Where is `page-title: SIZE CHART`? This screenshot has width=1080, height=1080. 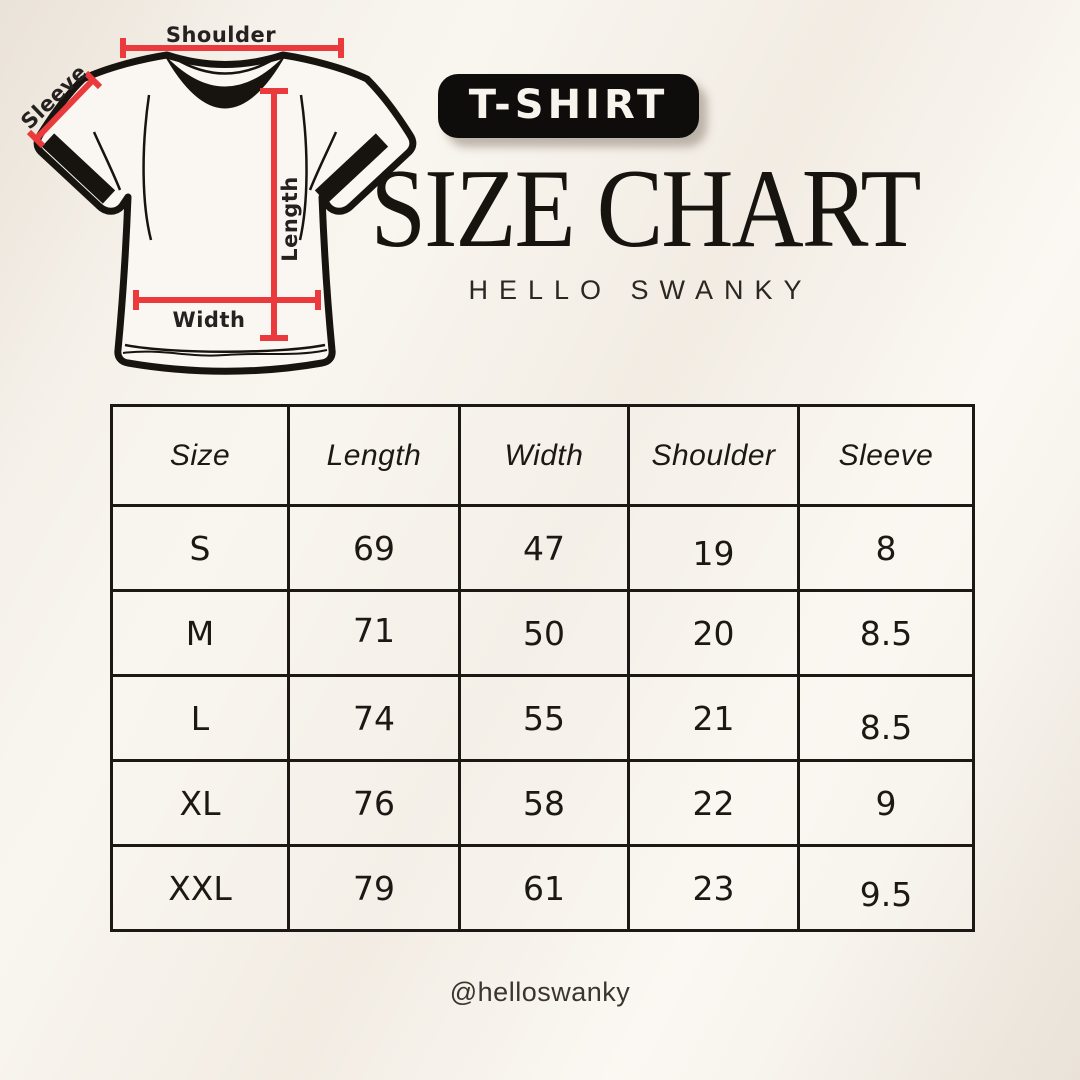 page-title: SIZE CHART is located at coordinates (646, 208).